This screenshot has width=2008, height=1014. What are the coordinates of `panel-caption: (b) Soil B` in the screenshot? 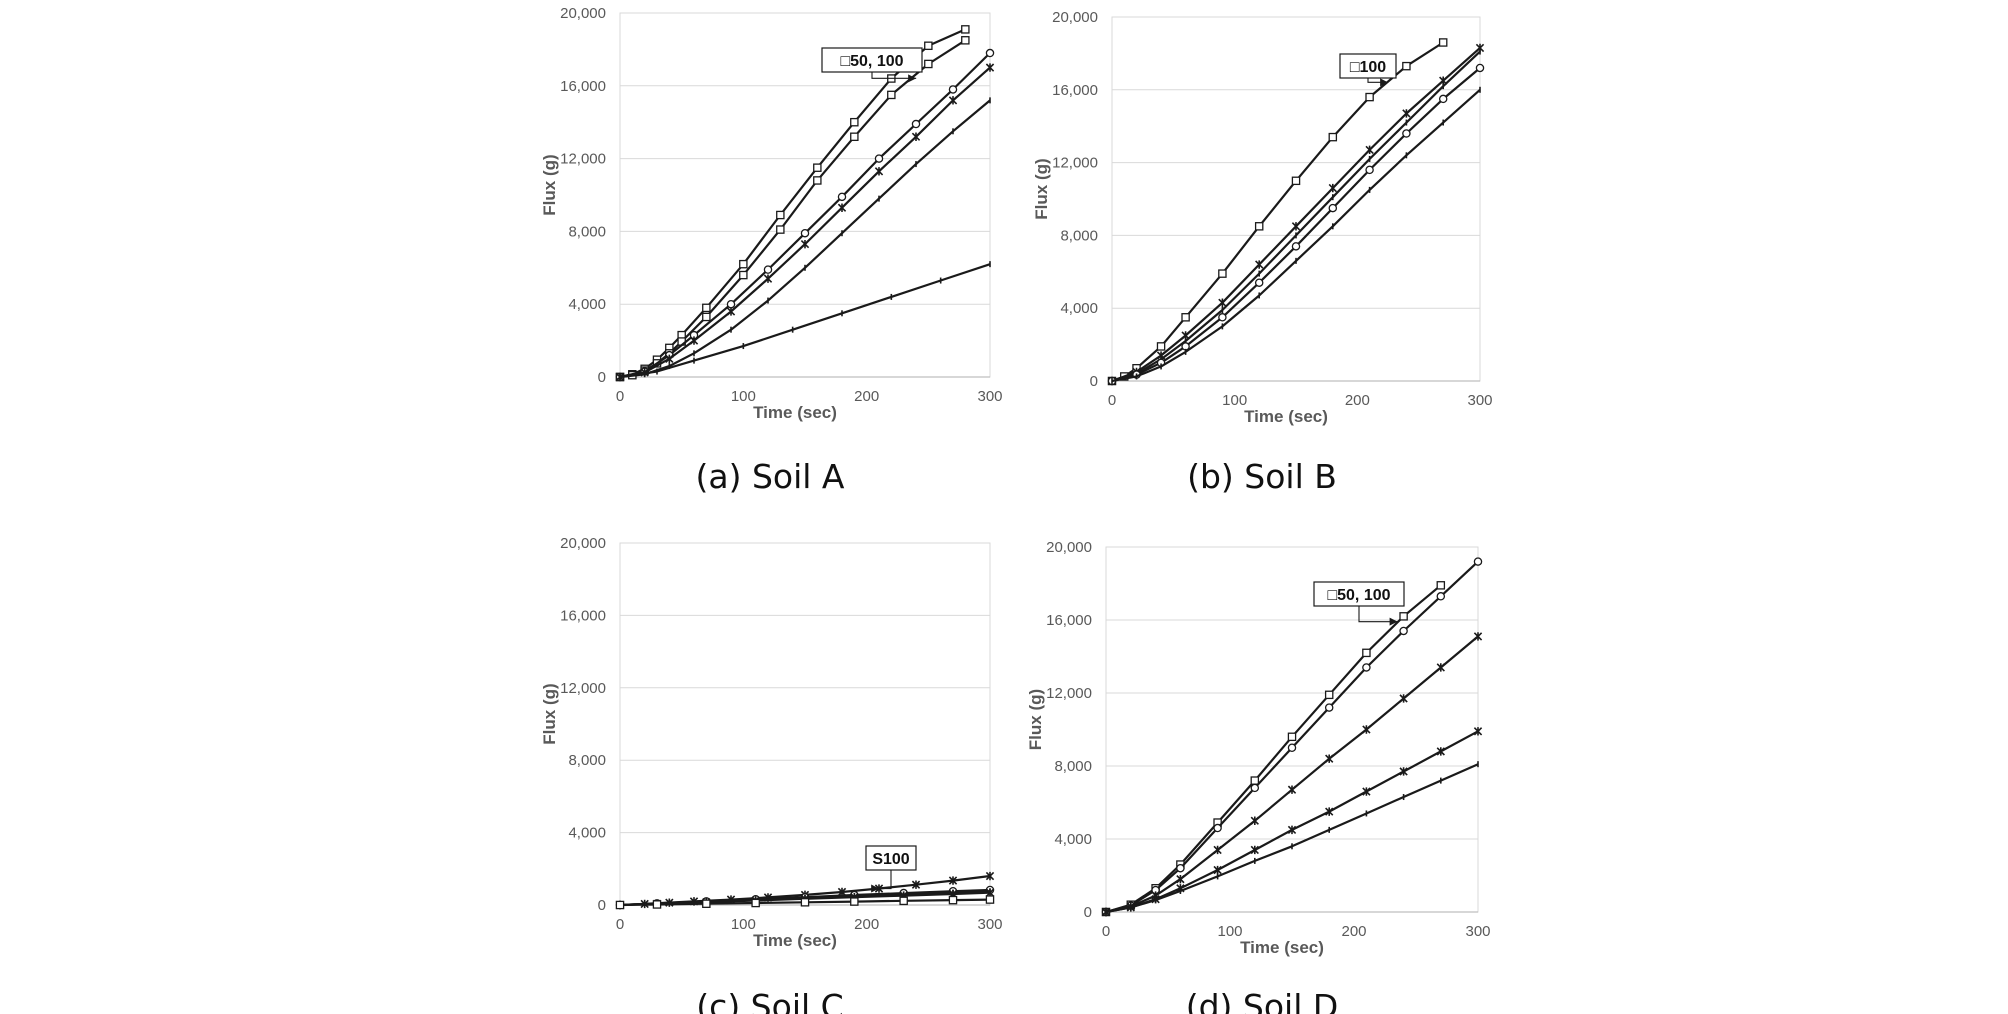 It's located at (1262, 476).